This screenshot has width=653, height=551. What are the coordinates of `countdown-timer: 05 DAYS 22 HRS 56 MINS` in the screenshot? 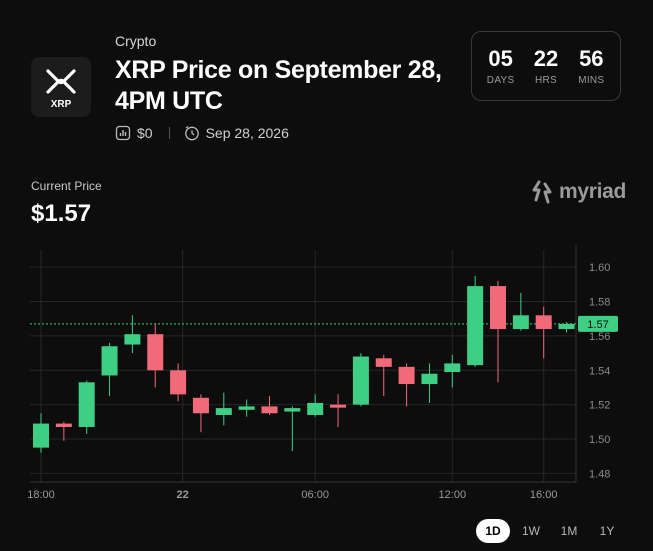 It's located at (546, 66).